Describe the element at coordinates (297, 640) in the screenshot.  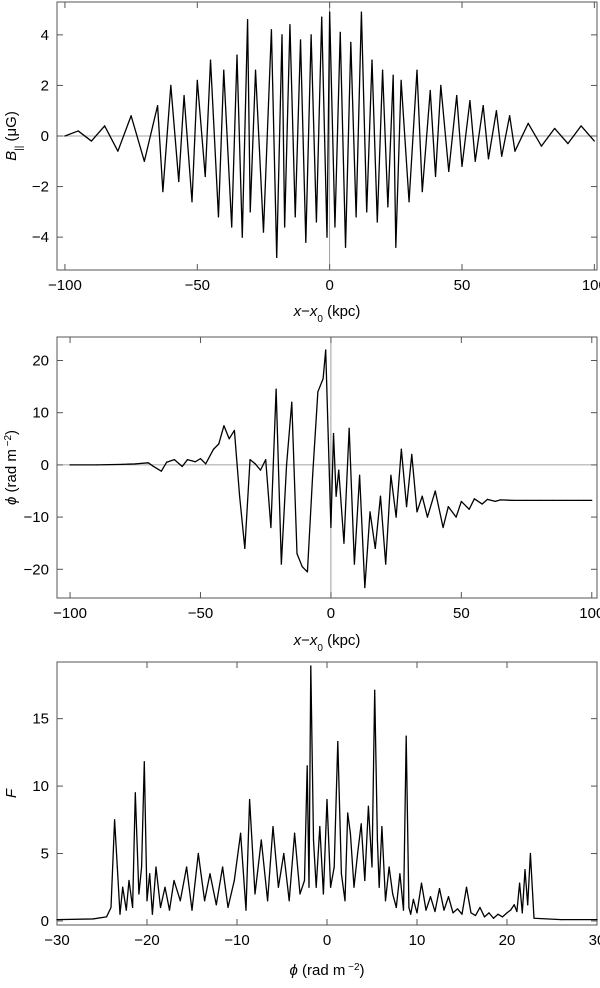
I see `x-axis-label-pre: x` at that location.